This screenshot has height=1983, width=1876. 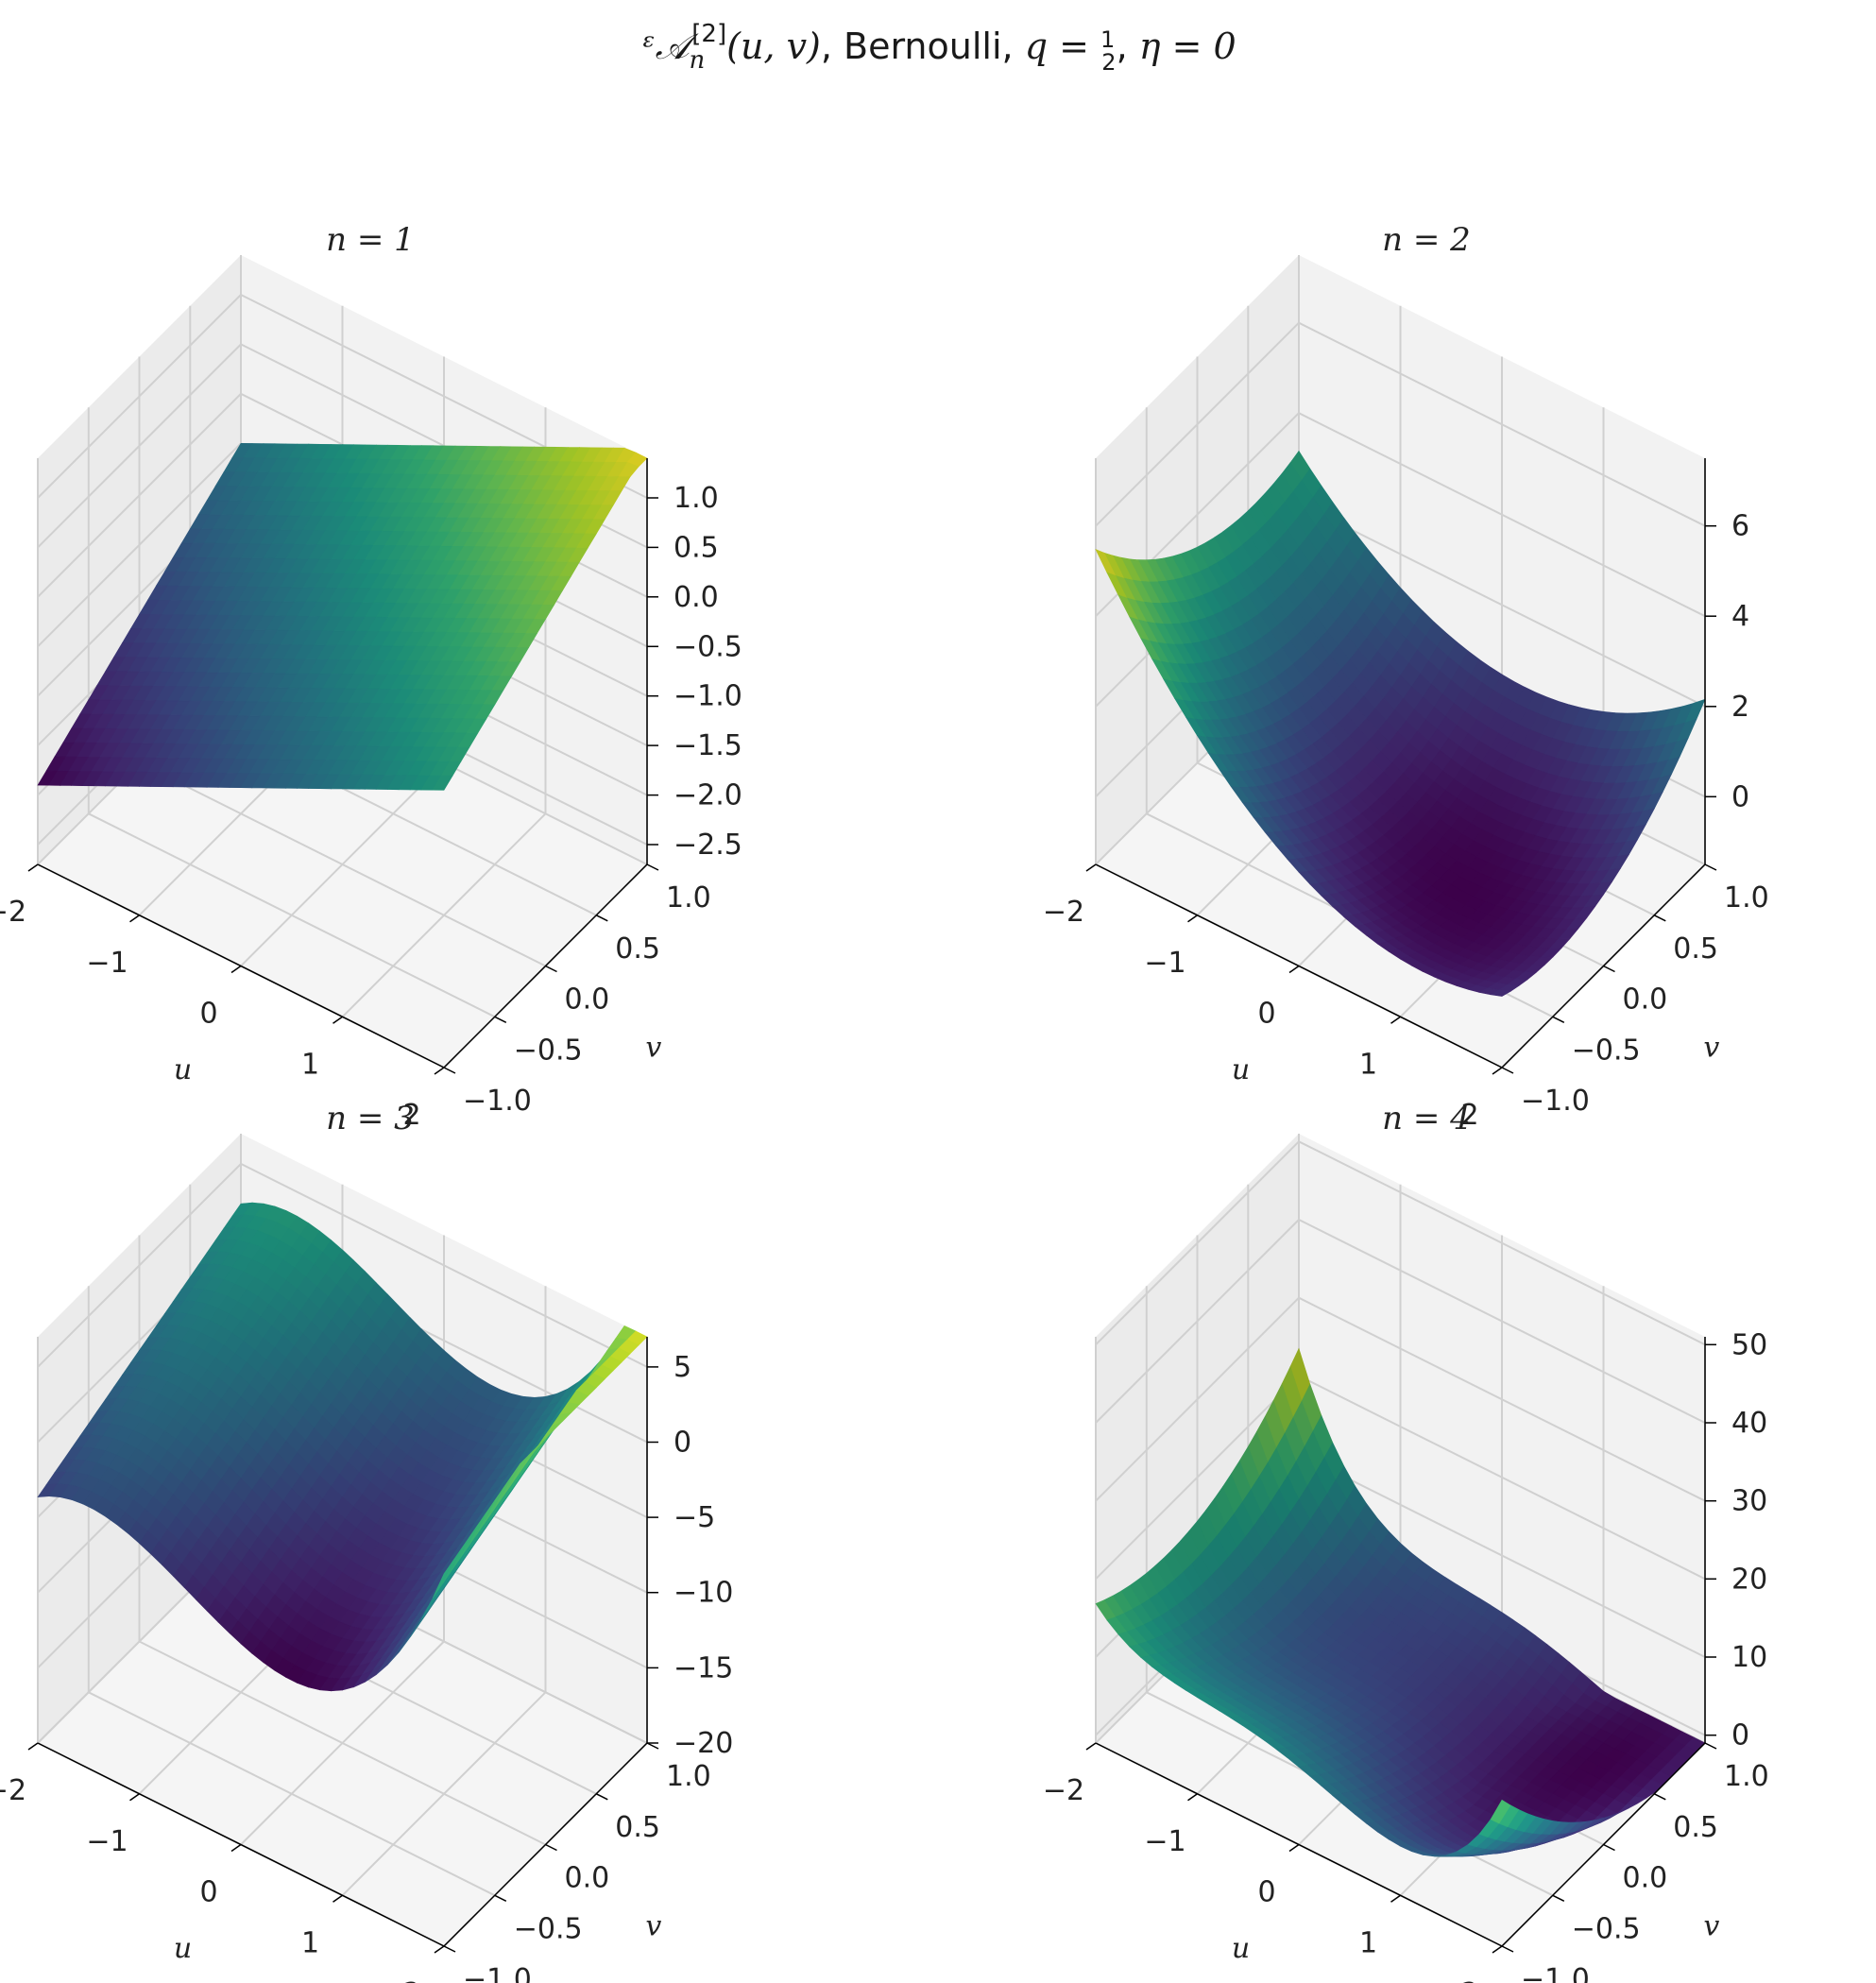 I want to click on z-tick-label: 4, so click(x=1740, y=616).